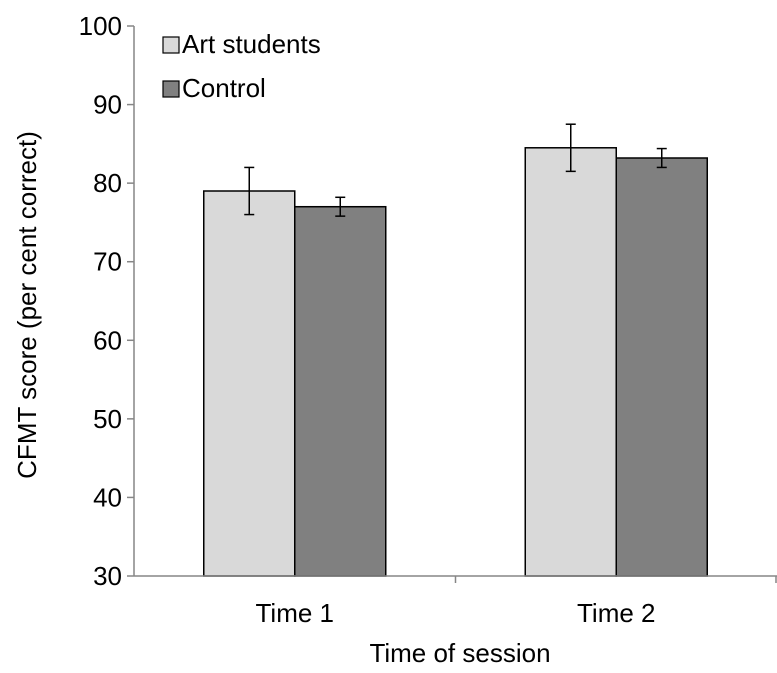 The height and width of the screenshot is (673, 777). What do you see at coordinates (516, 602) in the screenshot?
I see `x-axis-ticks: Time 1 Time 2` at bounding box center [516, 602].